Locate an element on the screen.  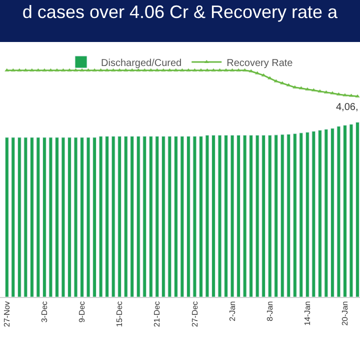
chart-title: d cases over 4.06 Cr & Recovery rate a is located at coordinates (180, 12).